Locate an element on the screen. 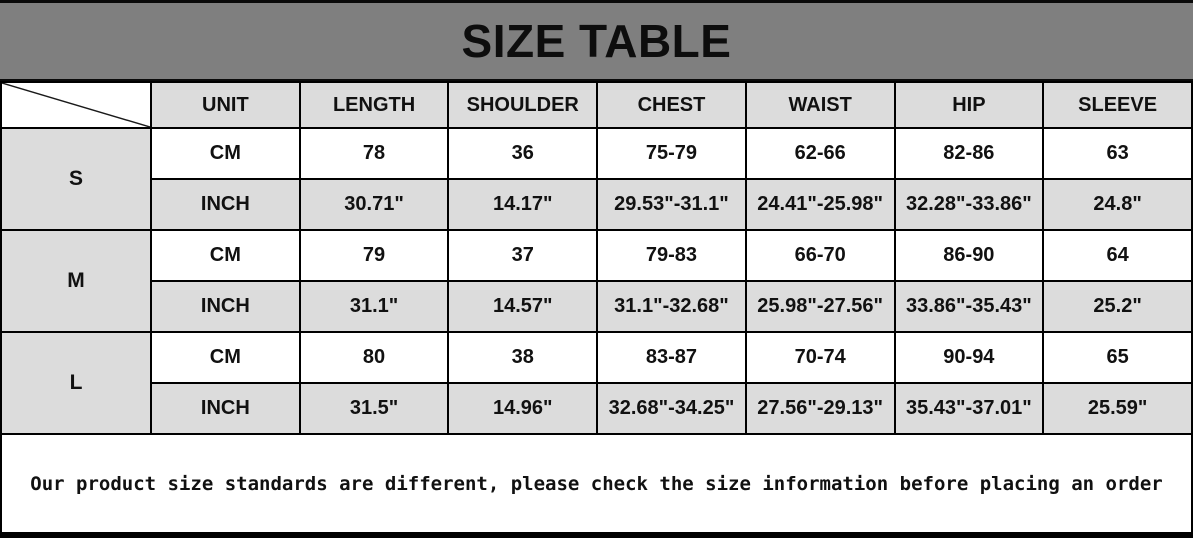 This screenshot has width=1193, height=558. title-bar: SIZE TABLE is located at coordinates (596, 40).